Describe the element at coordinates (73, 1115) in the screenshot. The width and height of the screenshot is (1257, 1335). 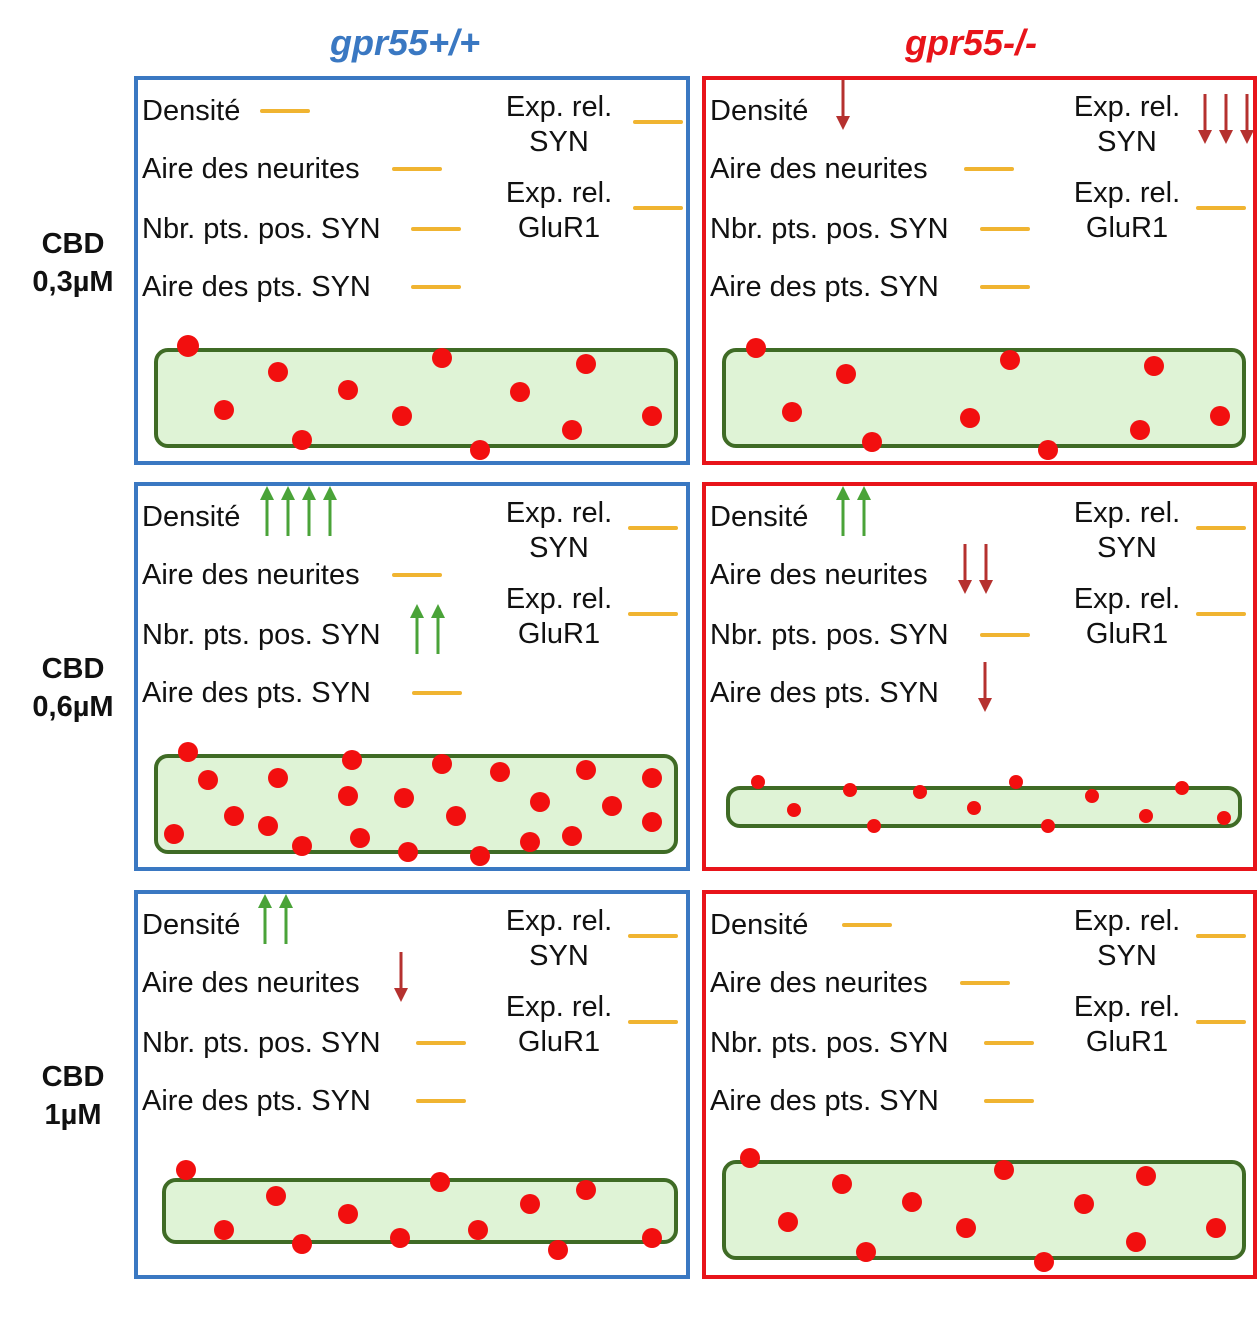
I see `row-label-2-line2: 1µM` at that location.